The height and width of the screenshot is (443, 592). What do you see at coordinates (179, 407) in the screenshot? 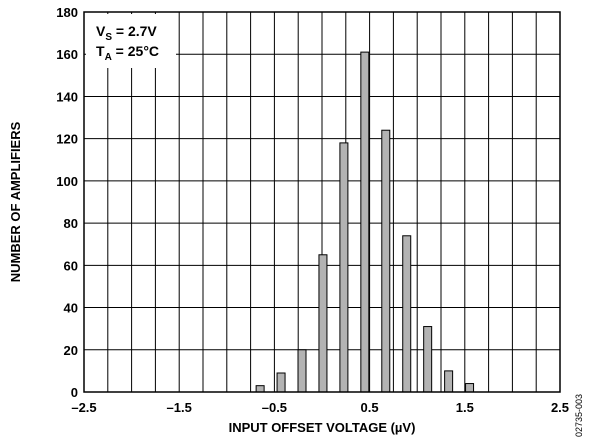
I see `x-tick-label: –1.5` at bounding box center [179, 407].